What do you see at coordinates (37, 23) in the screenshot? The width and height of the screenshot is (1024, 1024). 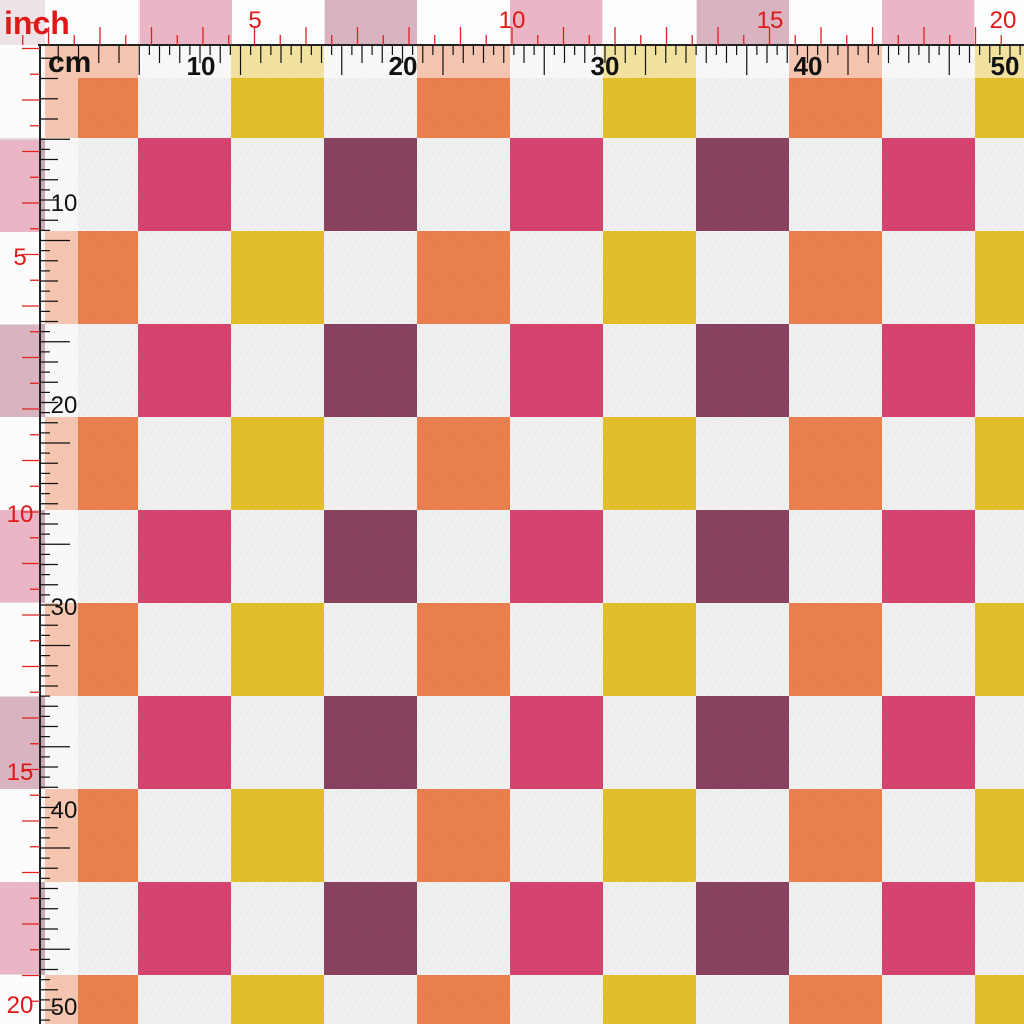 I see `inch-unit-label: inch` at bounding box center [37, 23].